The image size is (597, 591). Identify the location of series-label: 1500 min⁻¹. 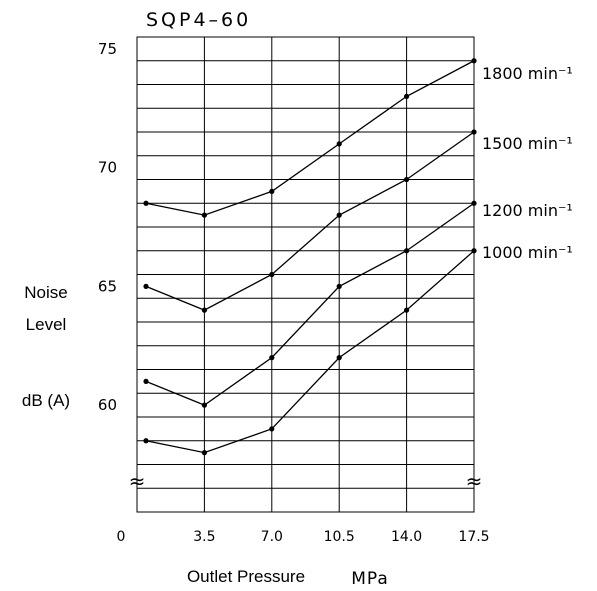
(527, 143).